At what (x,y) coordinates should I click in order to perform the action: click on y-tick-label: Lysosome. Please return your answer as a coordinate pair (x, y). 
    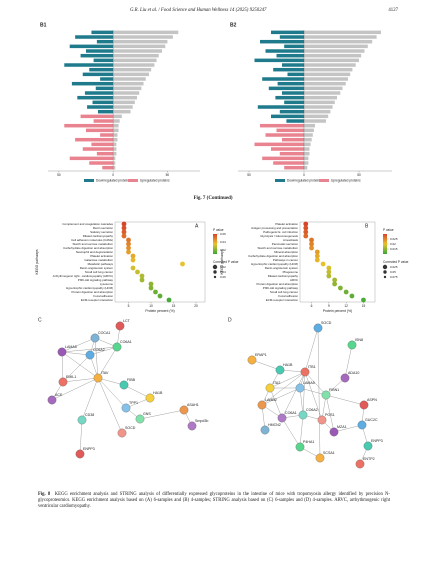
    Looking at the image, I should click on (106, 284).